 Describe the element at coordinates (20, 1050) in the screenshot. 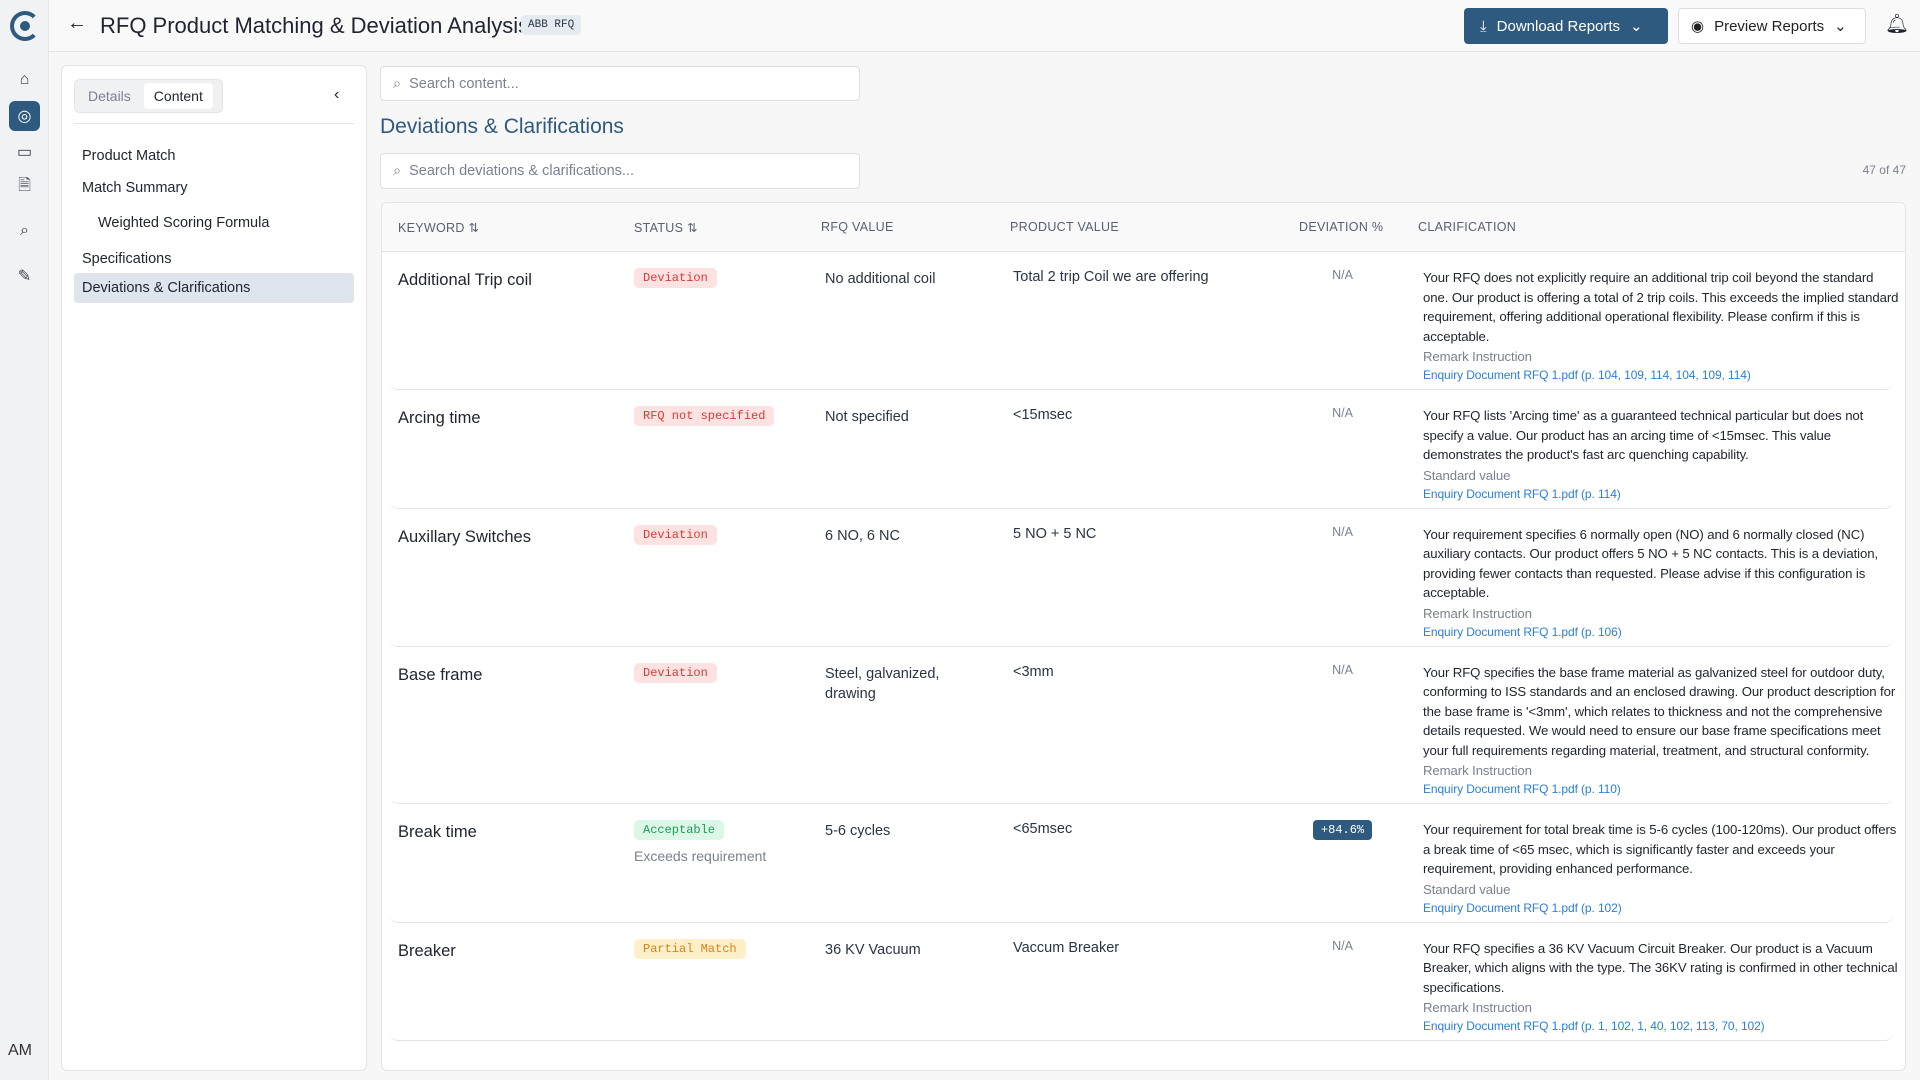

I see `avatar: AM` at that location.